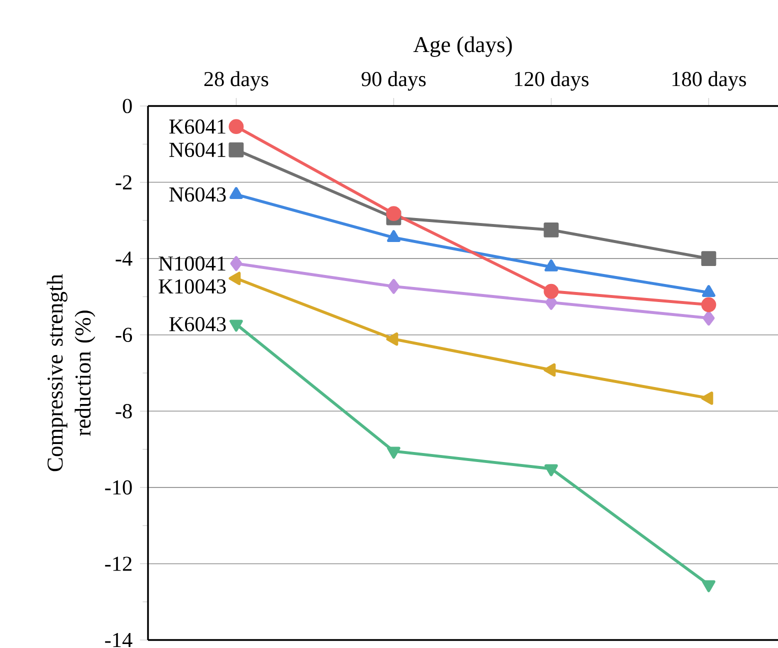 This screenshot has height=648, width=778. What do you see at coordinates (709, 81) in the screenshot?
I see `x-tick-label: 180 days` at bounding box center [709, 81].